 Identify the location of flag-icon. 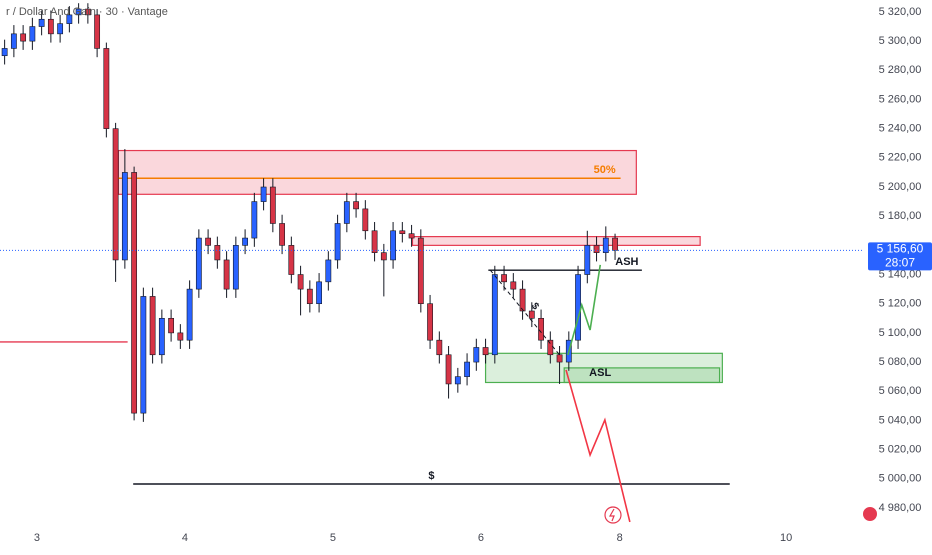
(870, 514).